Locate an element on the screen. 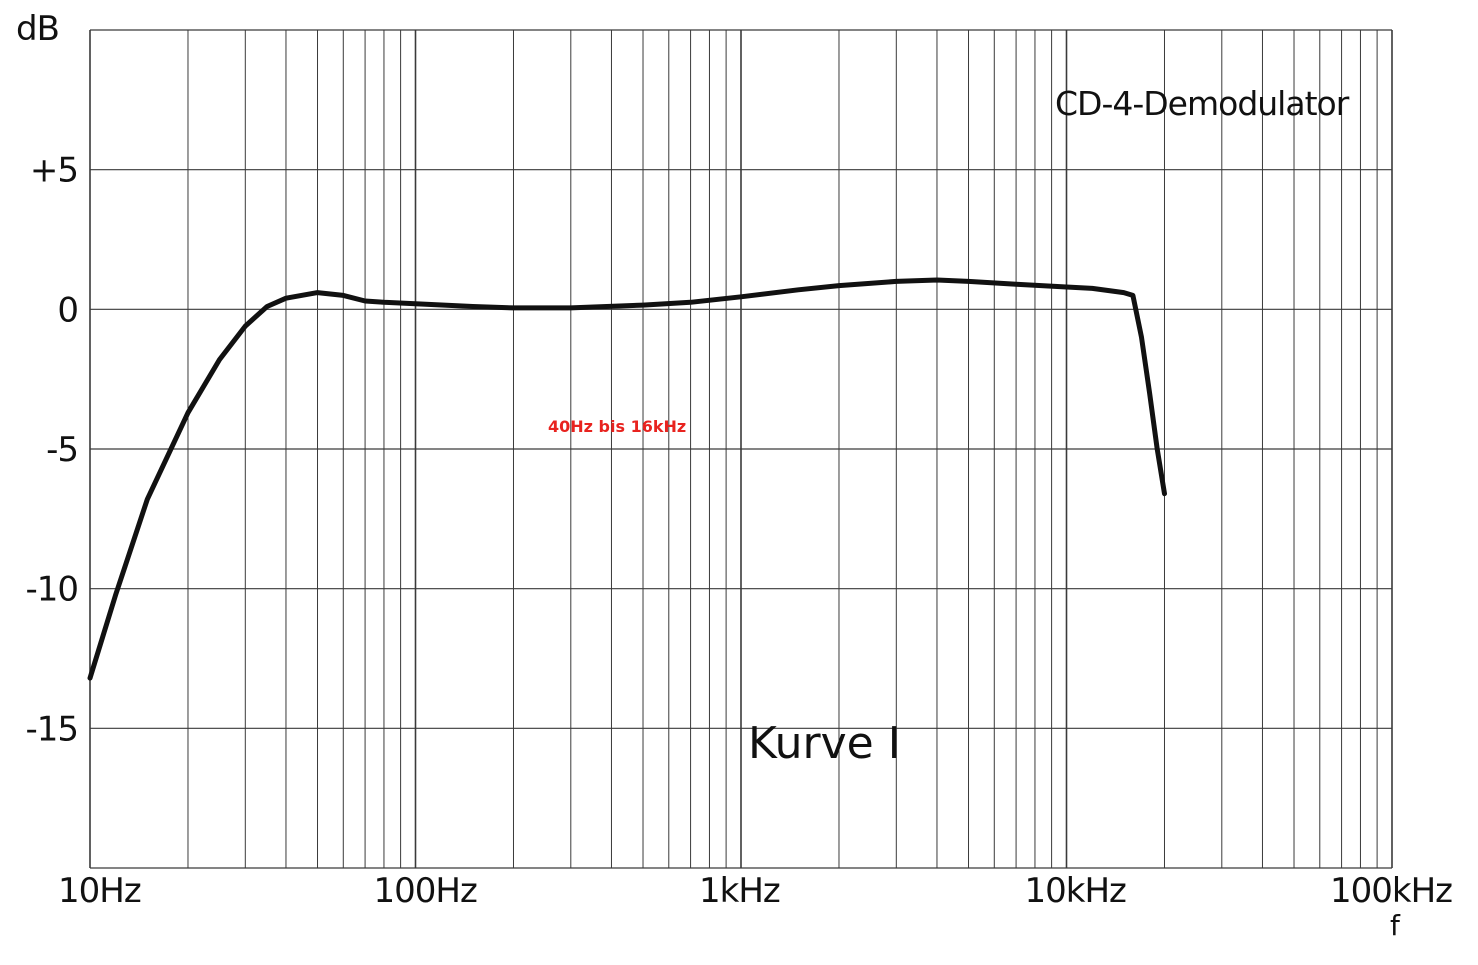 The image size is (1478, 965). curve-label: Kurve I is located at coordinates (824, 743).